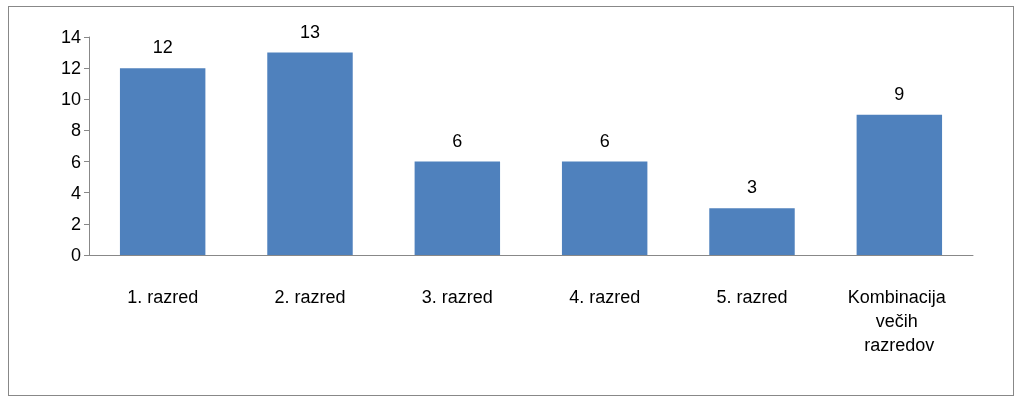  I want to click on x-tick-label: 2. razred, so click(310, 297).